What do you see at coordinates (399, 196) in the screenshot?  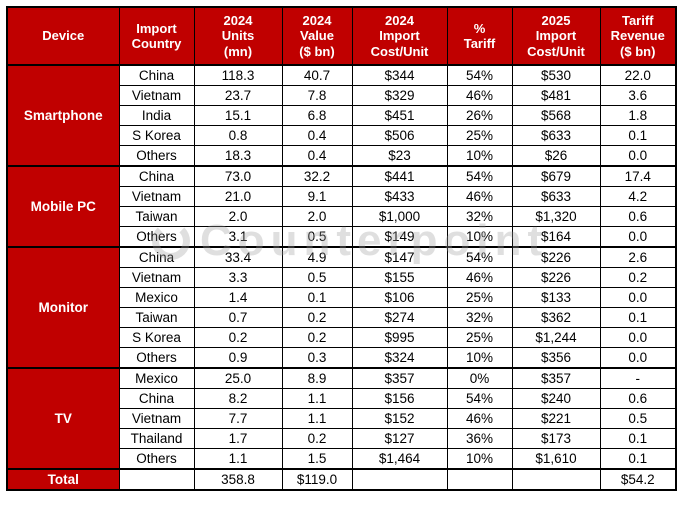 I see `cost2024-cell: $433` at bounding box center [399, 196].